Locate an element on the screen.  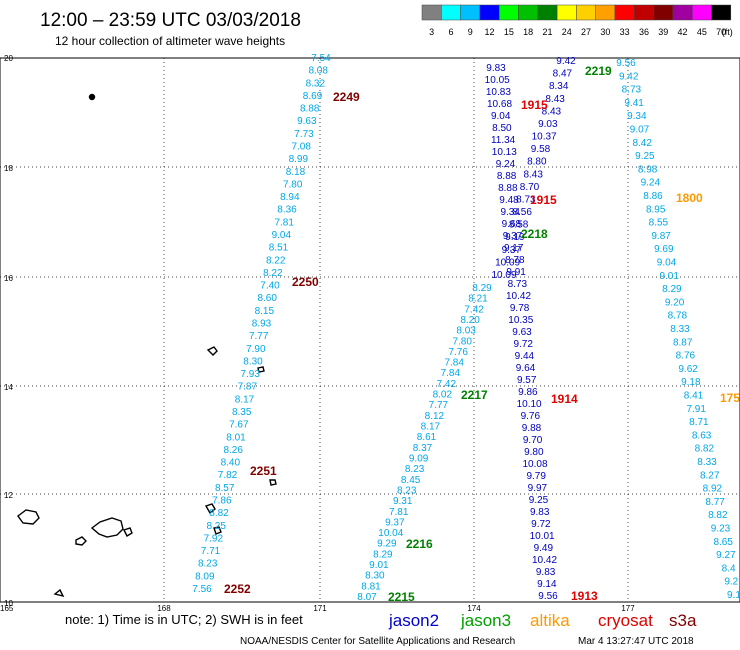
swh-value: 9.86 is located at coordinates (528, 392).